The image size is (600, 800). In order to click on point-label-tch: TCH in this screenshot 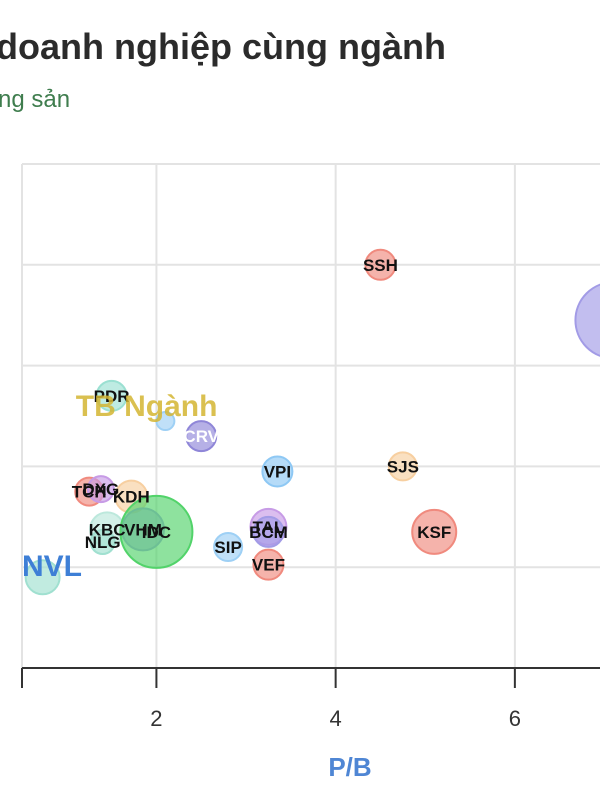, I will do `click(89, 492)`.